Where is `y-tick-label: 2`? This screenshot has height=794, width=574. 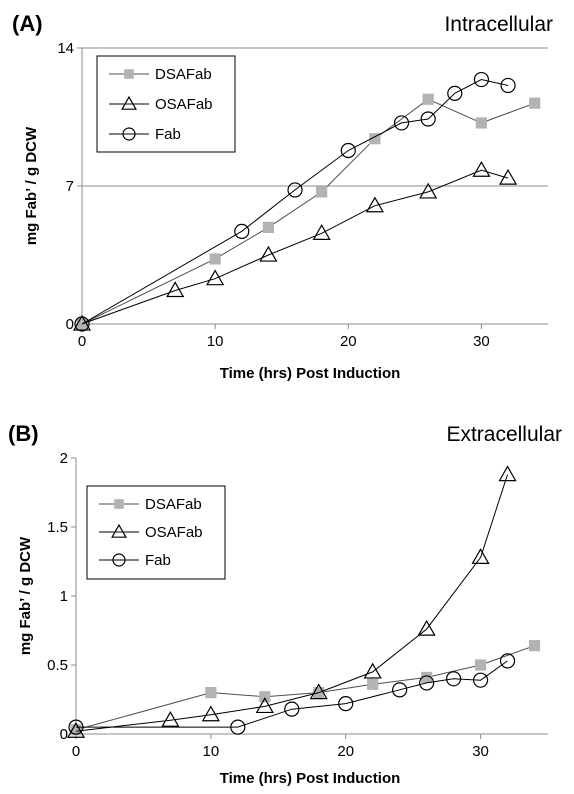
y-tick-label: 2 is located at coordinates (64, 458).